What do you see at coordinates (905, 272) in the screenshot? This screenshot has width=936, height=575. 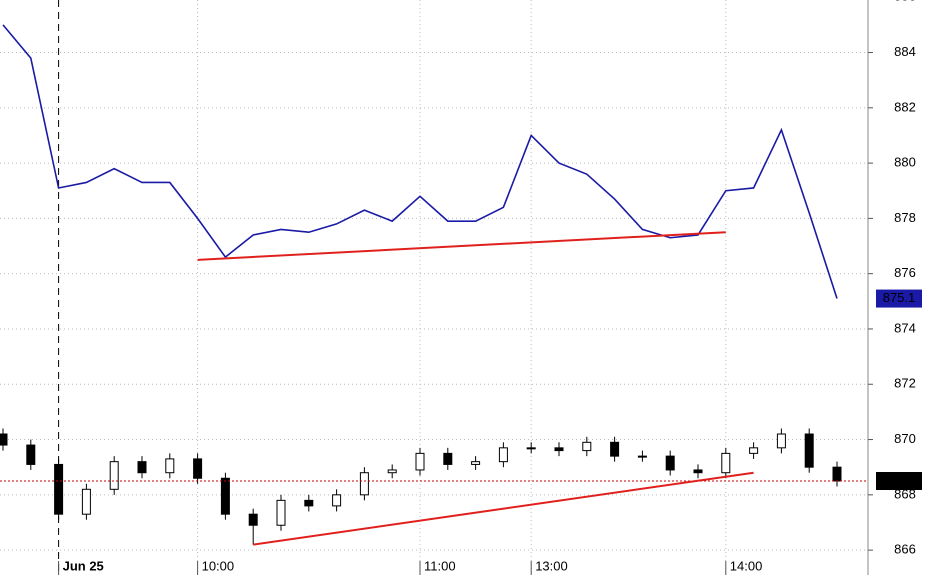 I see `y-tick-label: 876` at bounding box center [905, 272].